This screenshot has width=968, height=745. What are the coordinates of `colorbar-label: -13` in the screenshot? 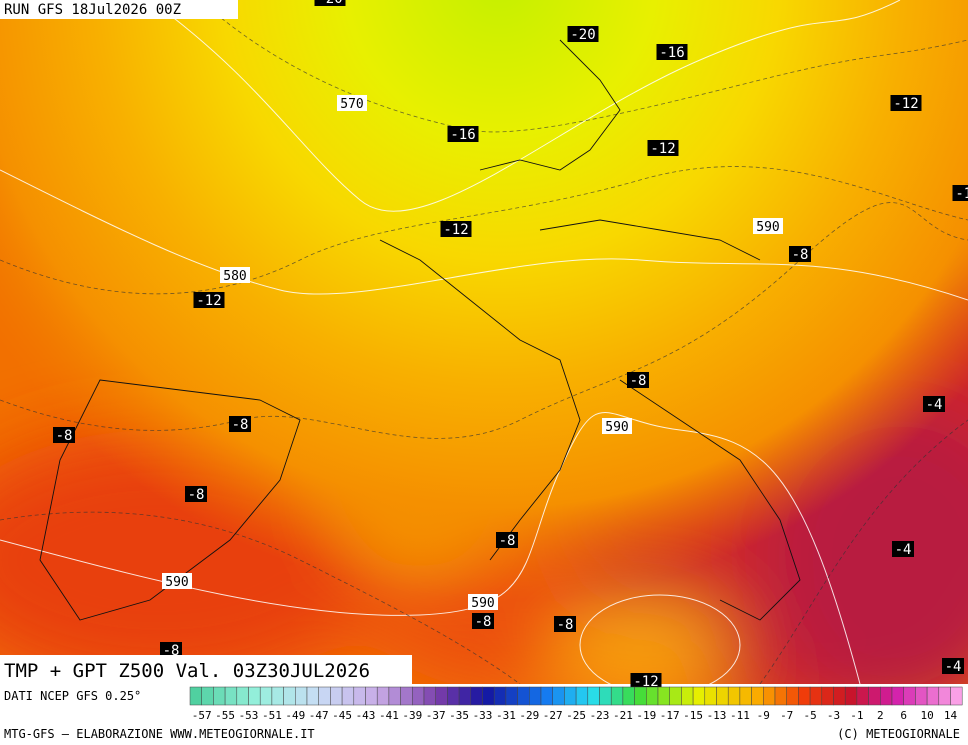 It's located at (717, 715).